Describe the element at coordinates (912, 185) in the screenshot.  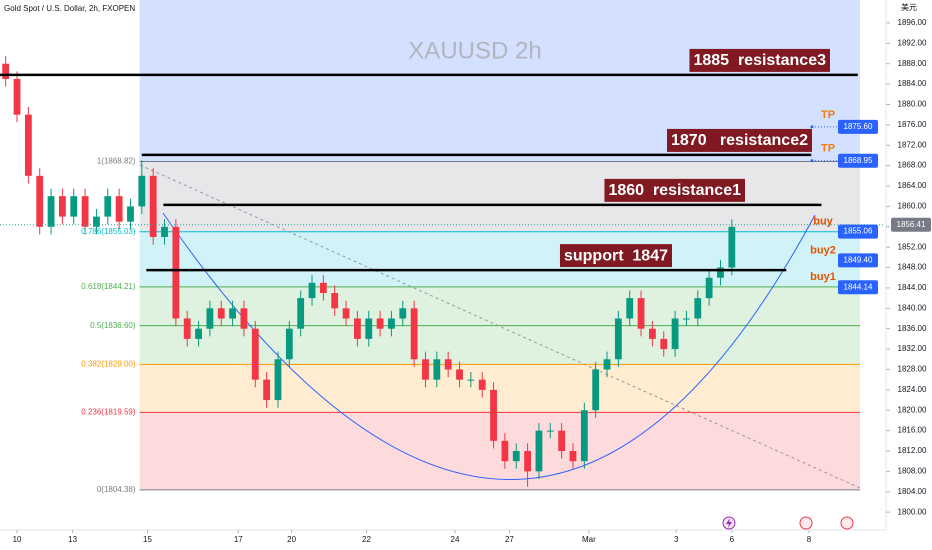
I see `y-tick-label: 1864.00` at that location.